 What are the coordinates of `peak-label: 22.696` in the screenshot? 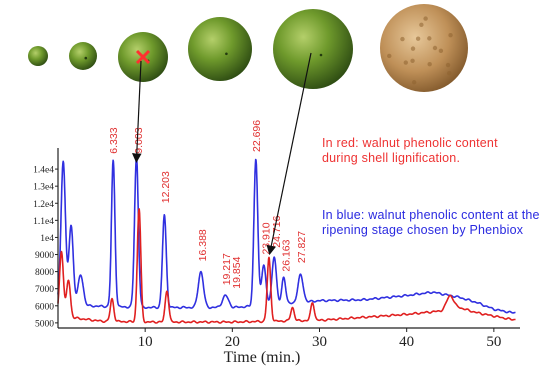 It's located at (257, 136).